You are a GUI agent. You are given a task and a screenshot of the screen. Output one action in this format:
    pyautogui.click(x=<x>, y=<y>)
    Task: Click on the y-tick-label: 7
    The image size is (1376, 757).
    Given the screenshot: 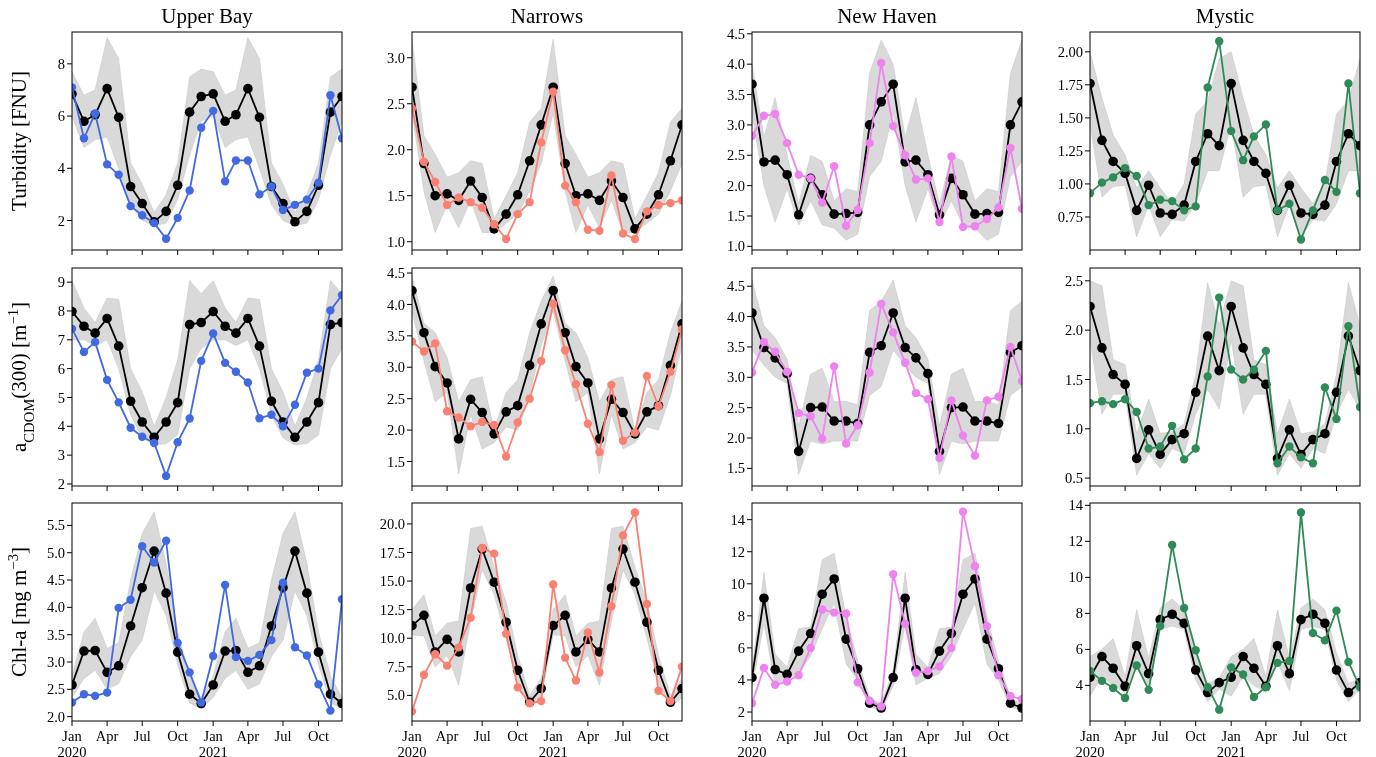 What is the action you would take?
    pyautogui.click(x=61, y=339)
    